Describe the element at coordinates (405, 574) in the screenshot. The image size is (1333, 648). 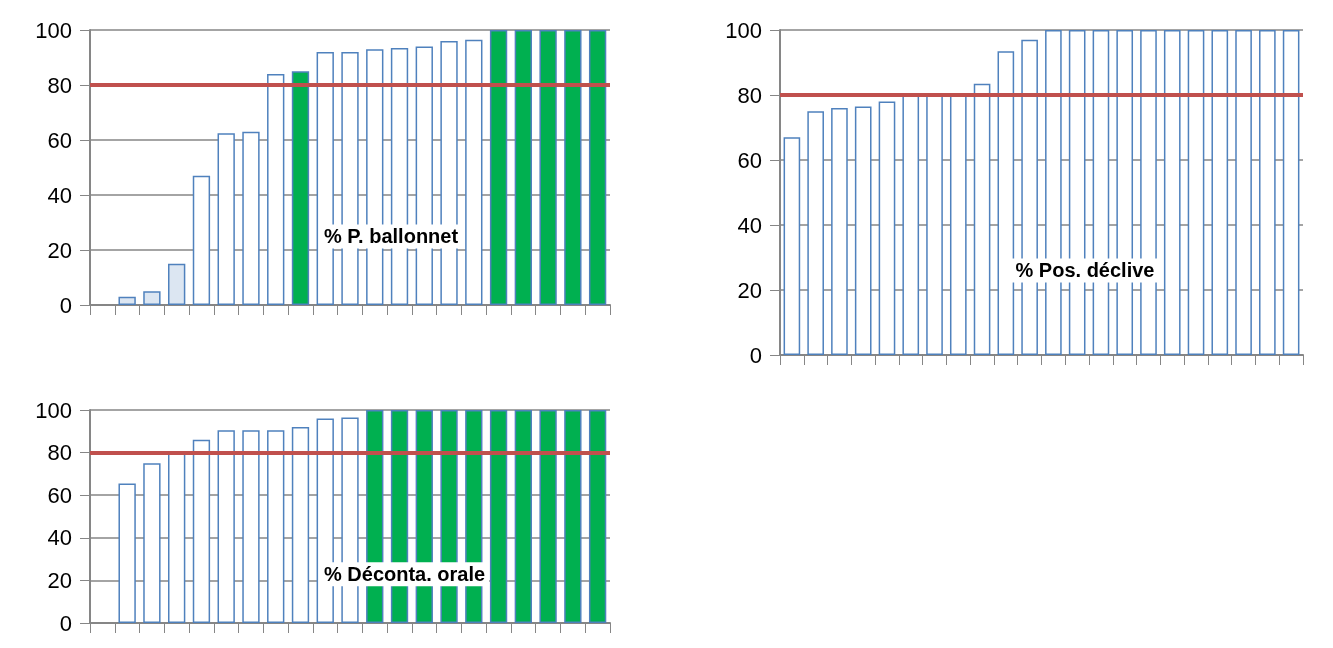
I see `annotation: % Déconta. orale` at that location.